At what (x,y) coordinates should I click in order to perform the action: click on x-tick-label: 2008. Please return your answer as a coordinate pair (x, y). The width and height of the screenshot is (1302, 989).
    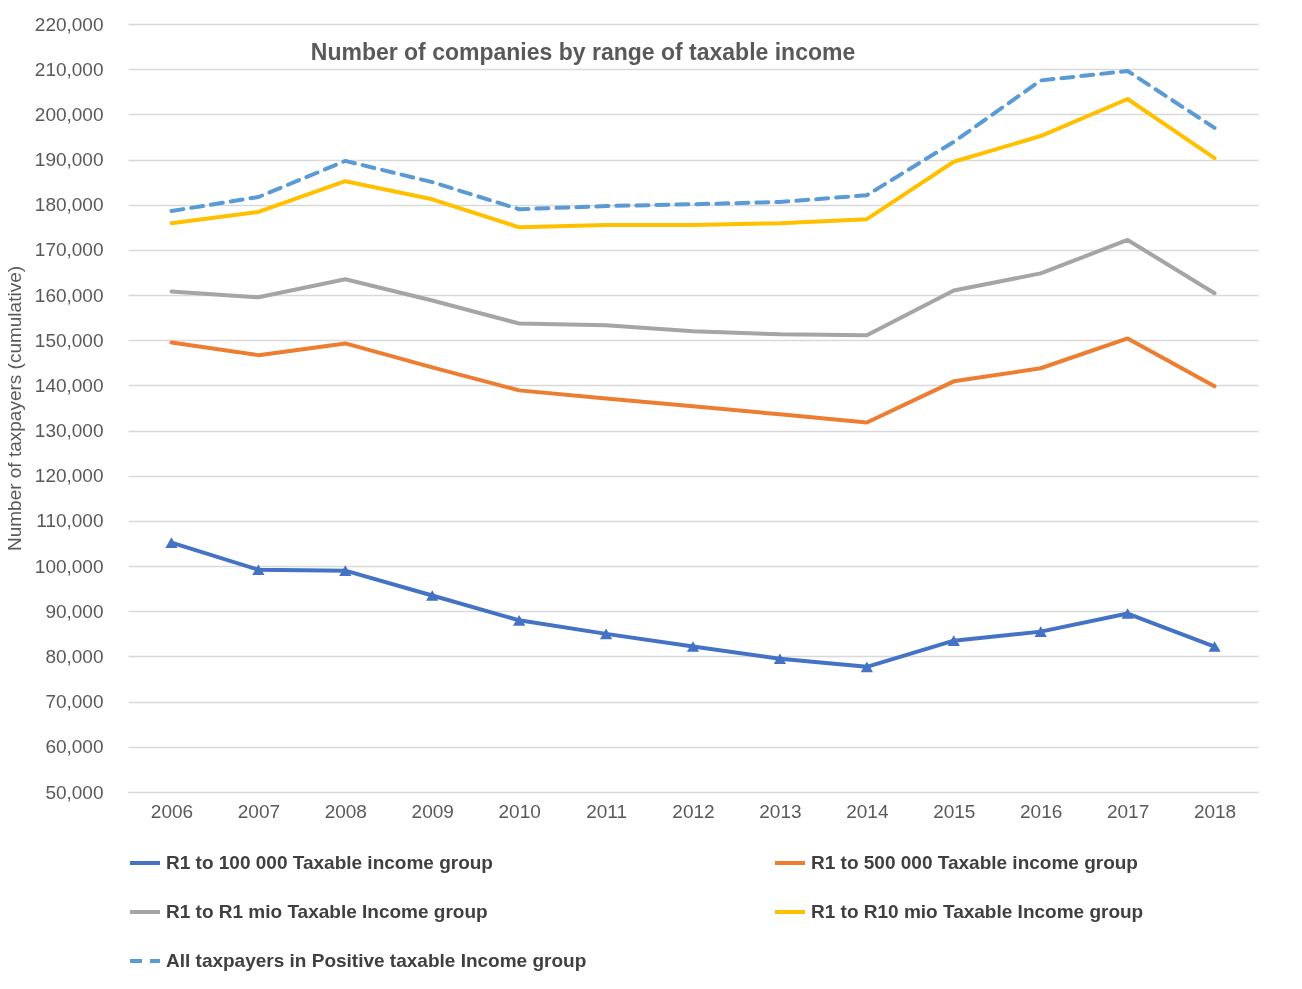
    Looking at the image, I should click on (345, 811).